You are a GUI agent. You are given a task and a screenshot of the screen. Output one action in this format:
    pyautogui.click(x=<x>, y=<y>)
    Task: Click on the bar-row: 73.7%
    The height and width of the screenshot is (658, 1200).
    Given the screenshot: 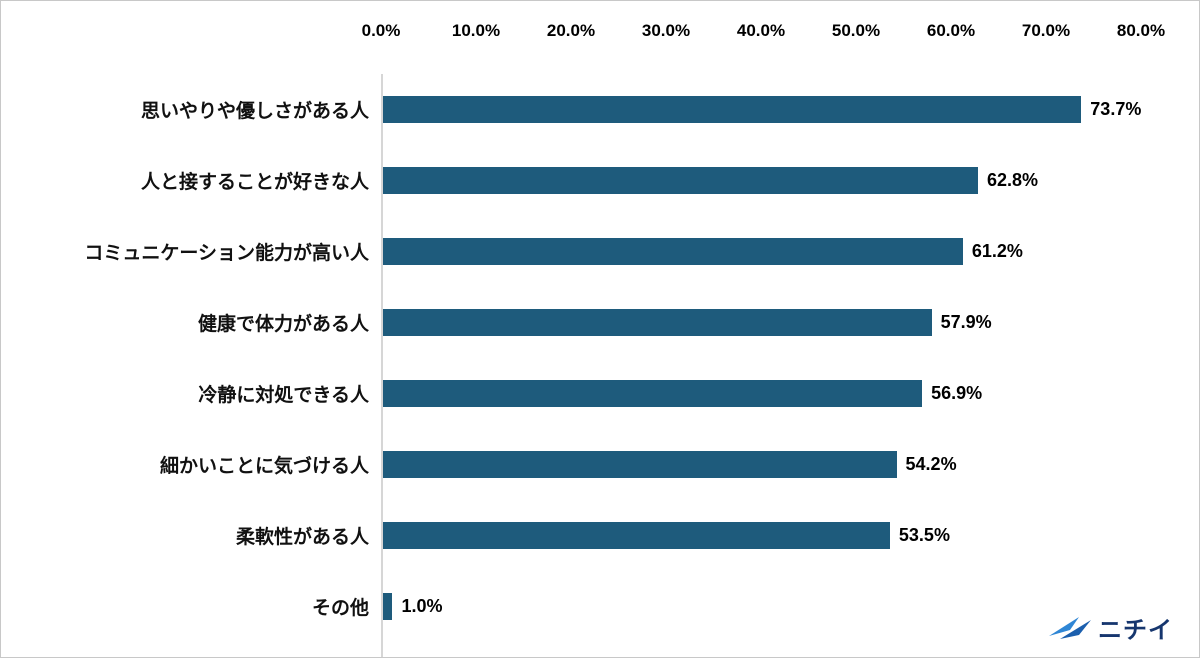 What is the action you would take?
    pyautogui.click(x=762, y=109)
    